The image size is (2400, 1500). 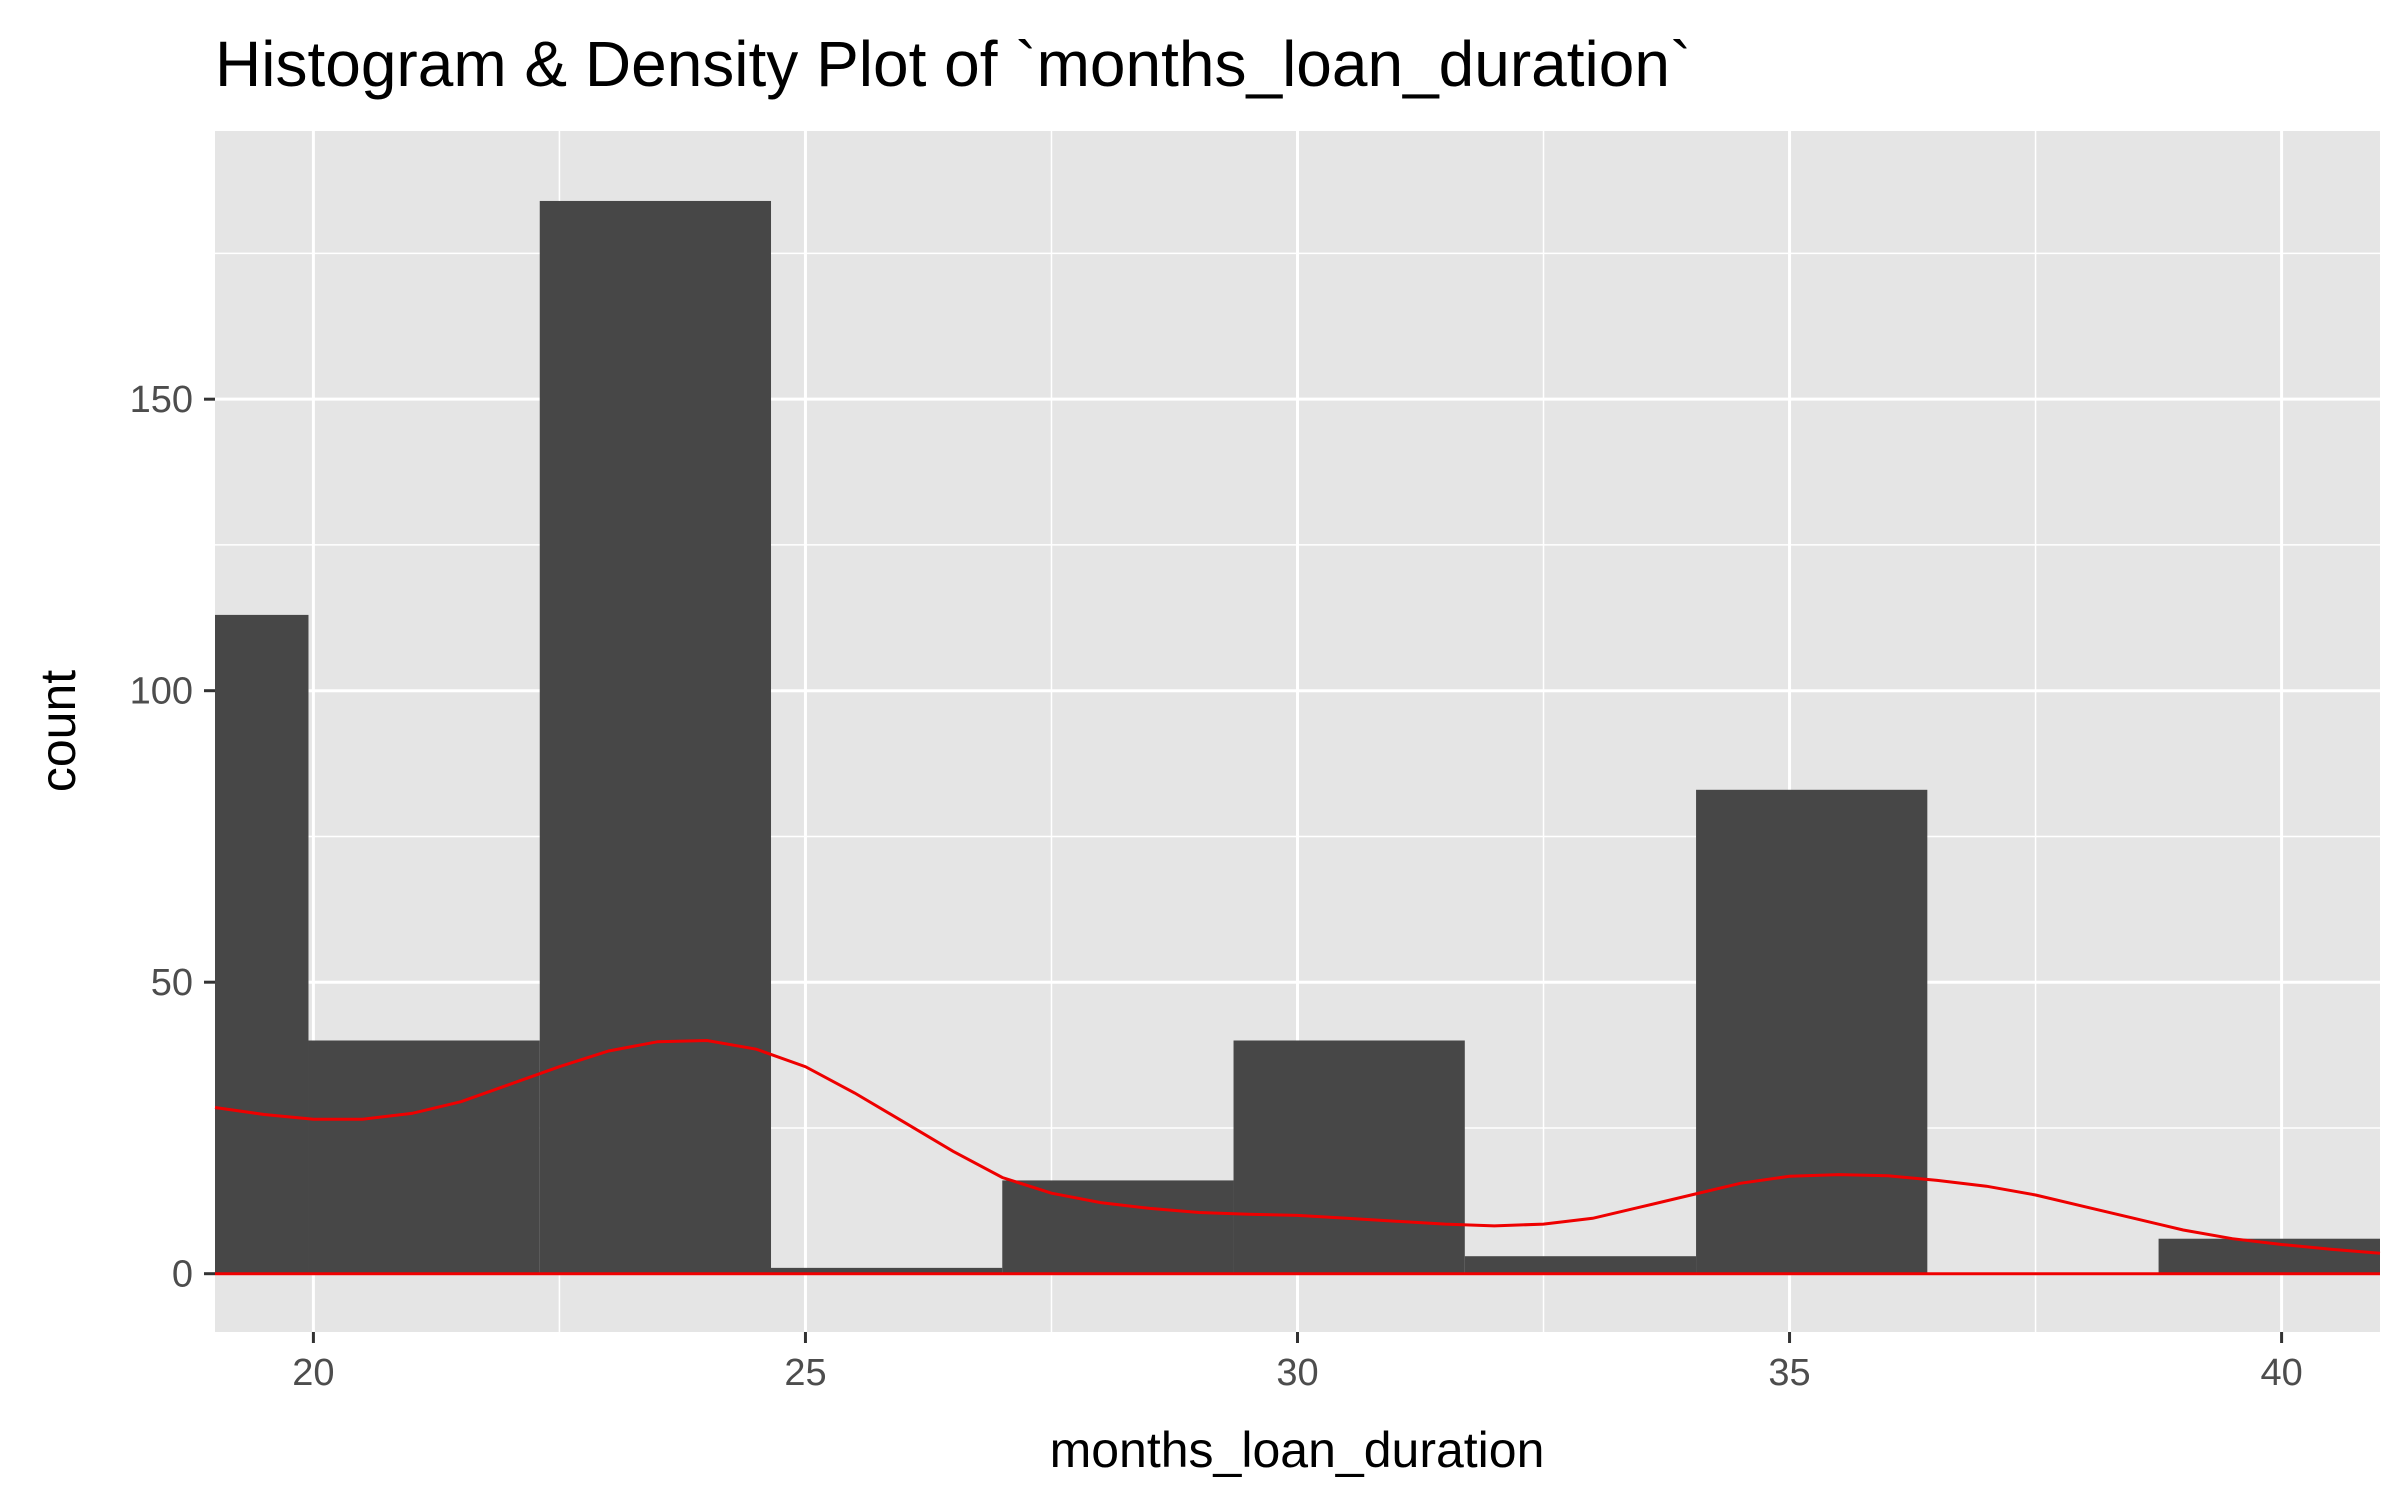 What do you see at coordinates (172, 837) in the screenshot?
I see `y-axis: 0 50 100 150` at bounding box center [172, 837].